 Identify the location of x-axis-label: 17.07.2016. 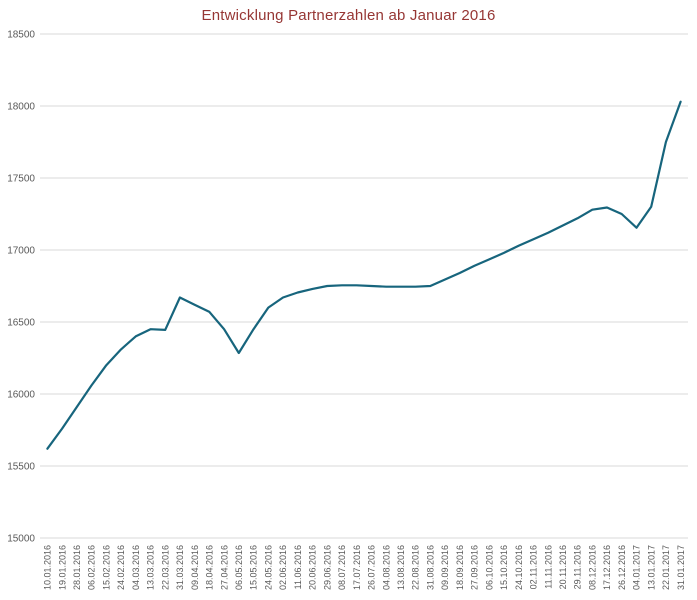
(357, 567).